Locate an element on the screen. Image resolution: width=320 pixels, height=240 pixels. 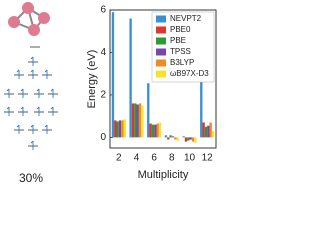
y-tick-label: 2 is located at coordinates (103, 95).